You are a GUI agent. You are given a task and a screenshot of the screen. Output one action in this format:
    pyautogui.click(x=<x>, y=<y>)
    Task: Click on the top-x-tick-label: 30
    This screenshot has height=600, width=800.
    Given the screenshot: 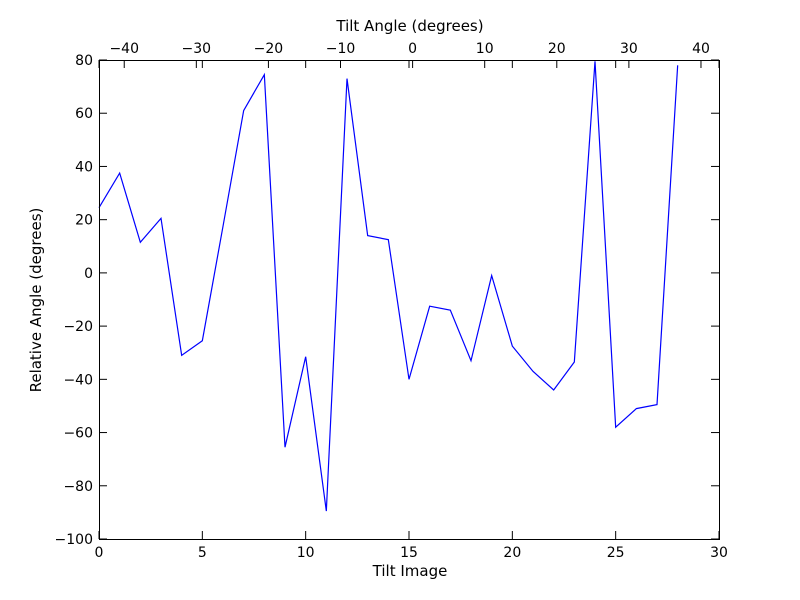 What is the action you would take?
    pyautogui.click(x=629, y=49)
    